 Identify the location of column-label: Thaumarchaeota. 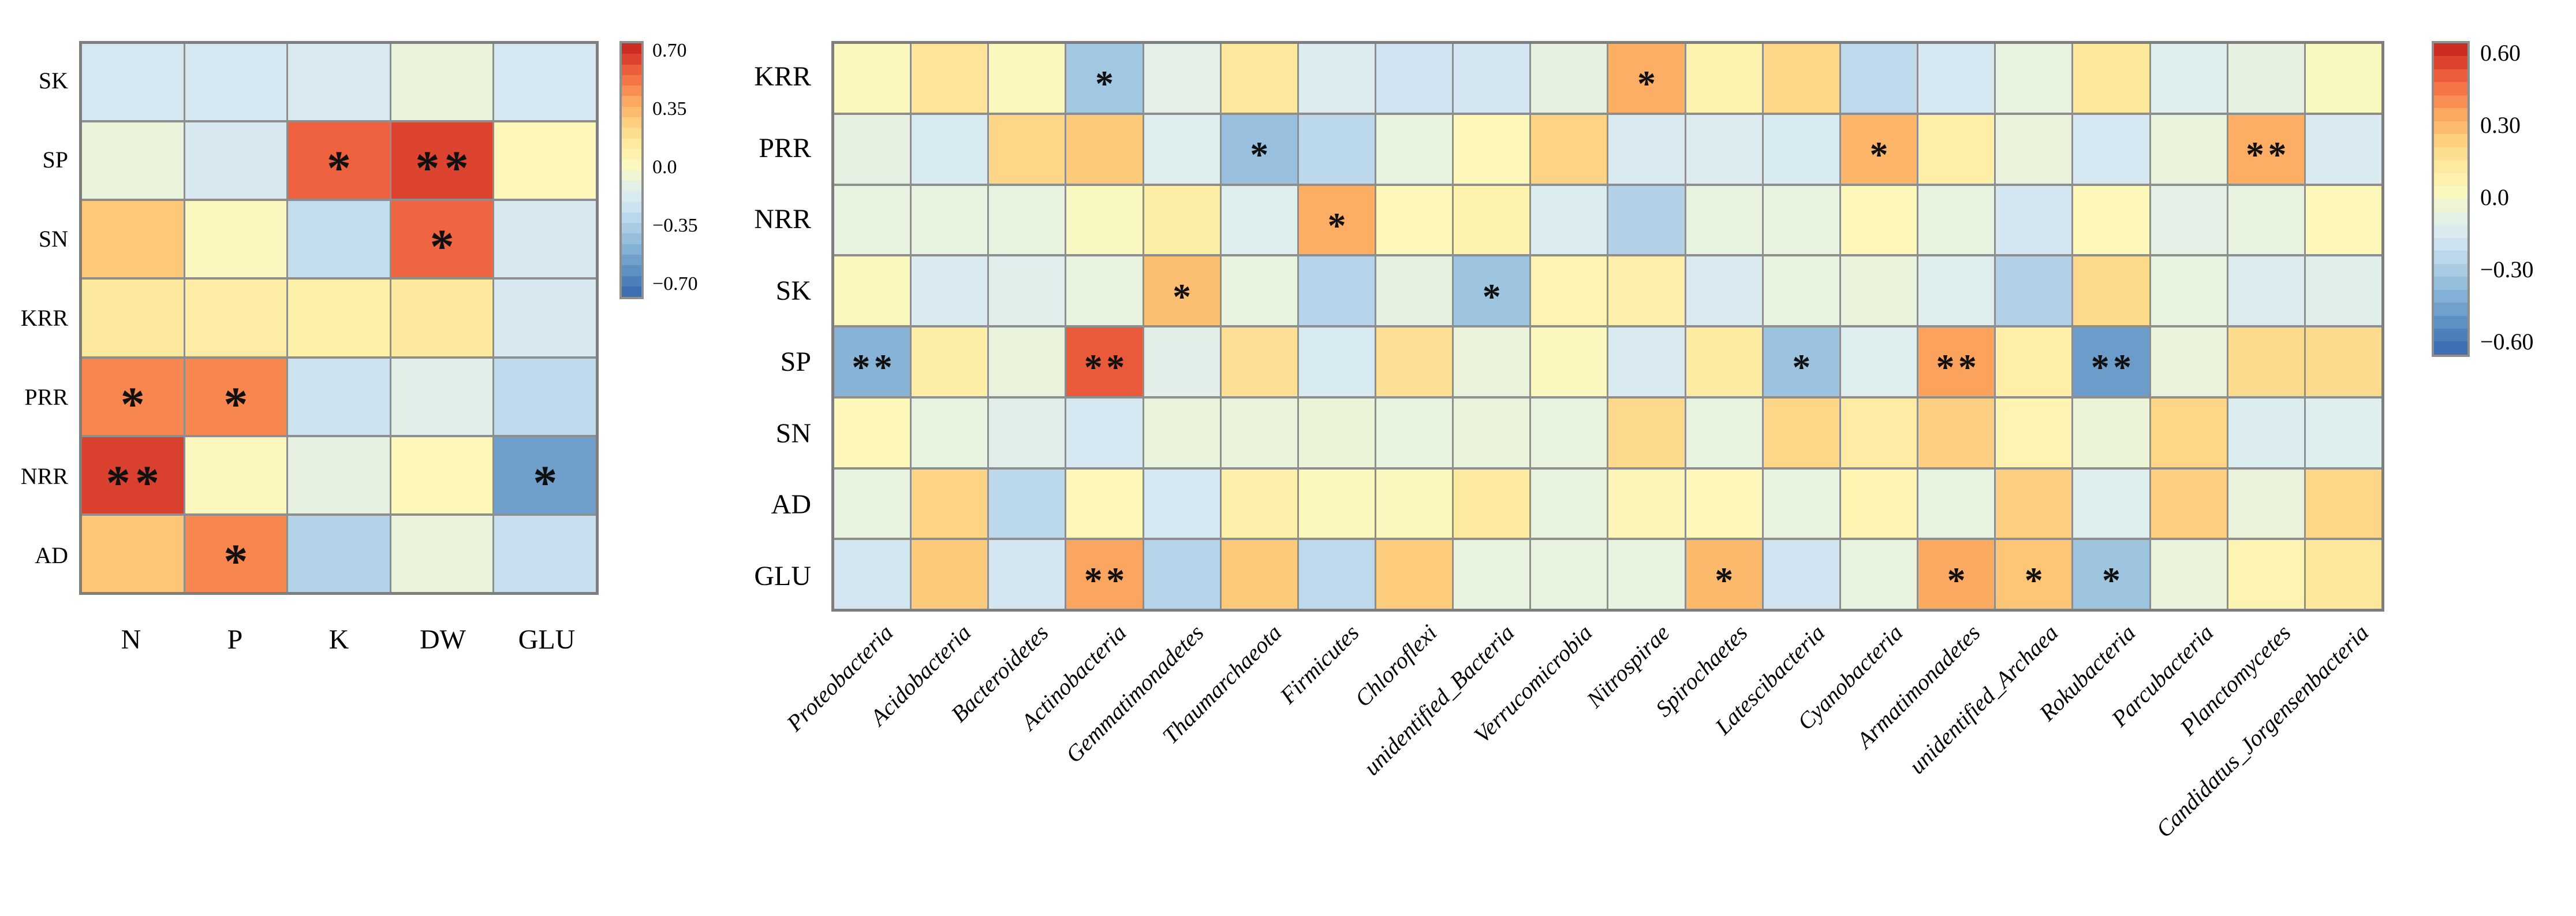
(1222, 684).